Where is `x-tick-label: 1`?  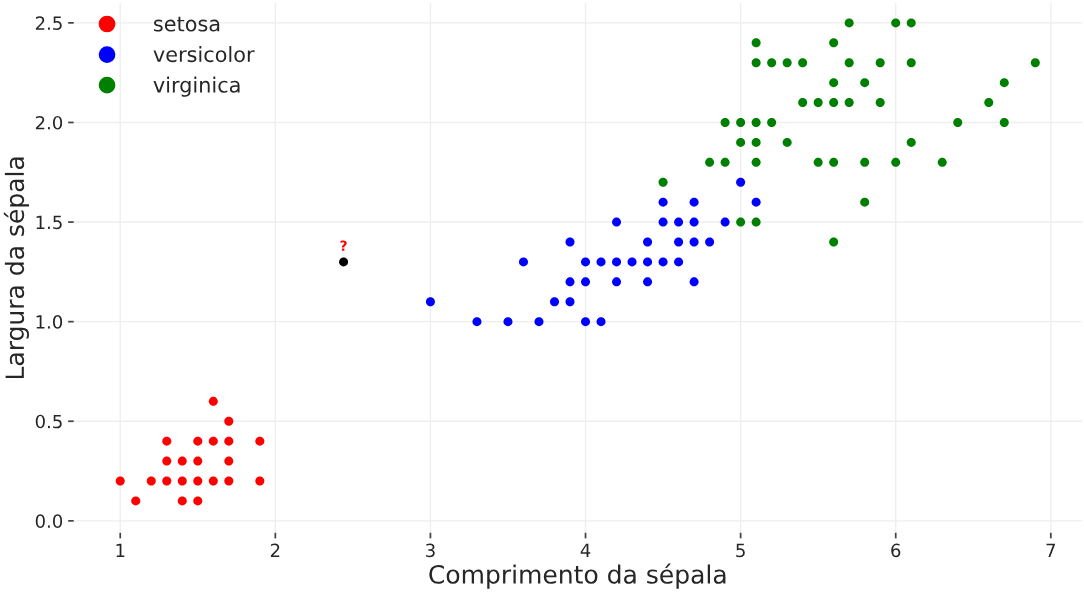 x-tick-label: 1 is located at coordinates (120, 550).